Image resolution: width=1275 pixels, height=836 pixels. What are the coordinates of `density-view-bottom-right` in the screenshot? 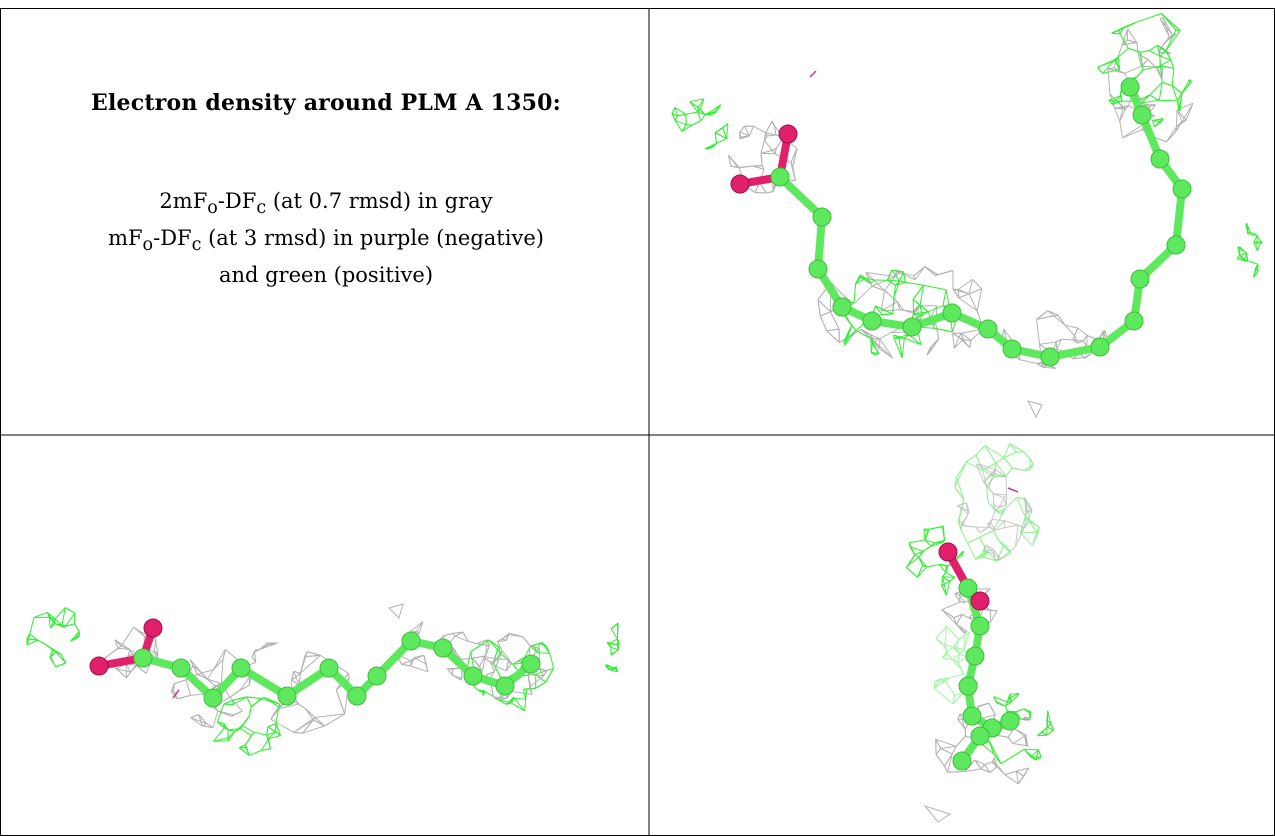 It's located at (980, 633).